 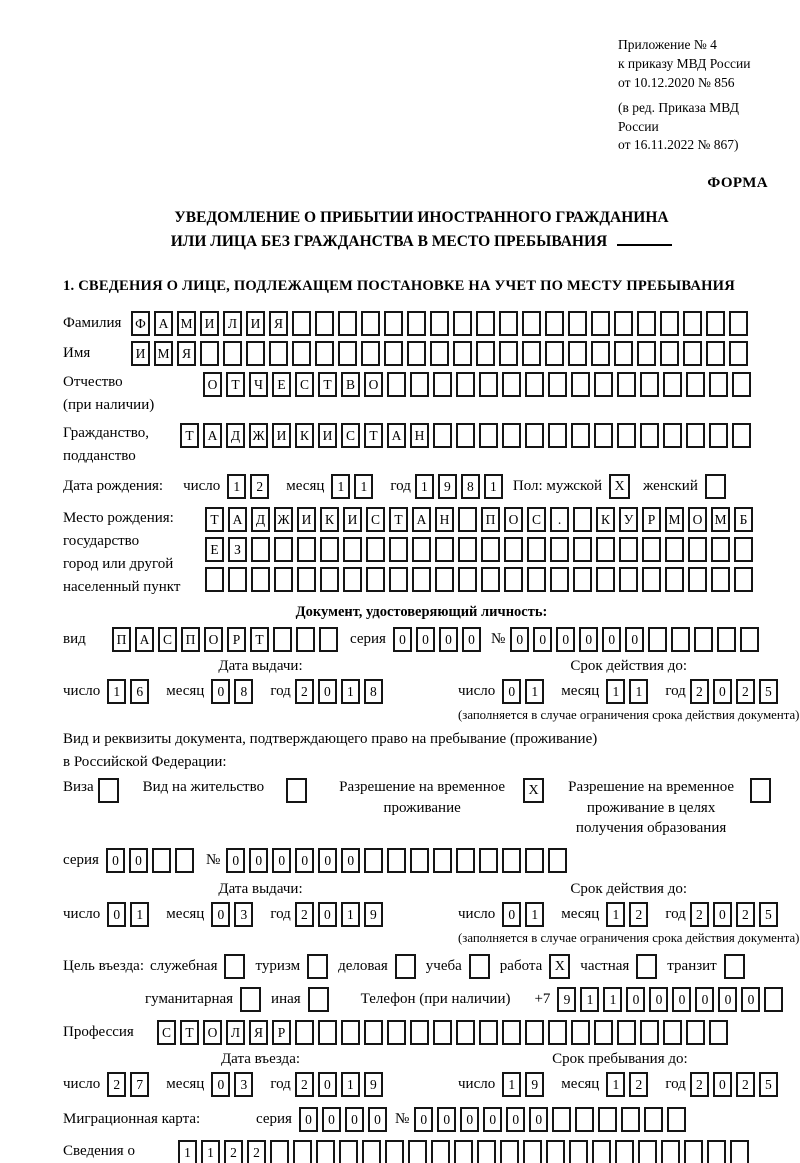 What do you see at coordinates (232, 324) in the screenshot?
I see `char-cell: Л` at bounding box center [232, 324].